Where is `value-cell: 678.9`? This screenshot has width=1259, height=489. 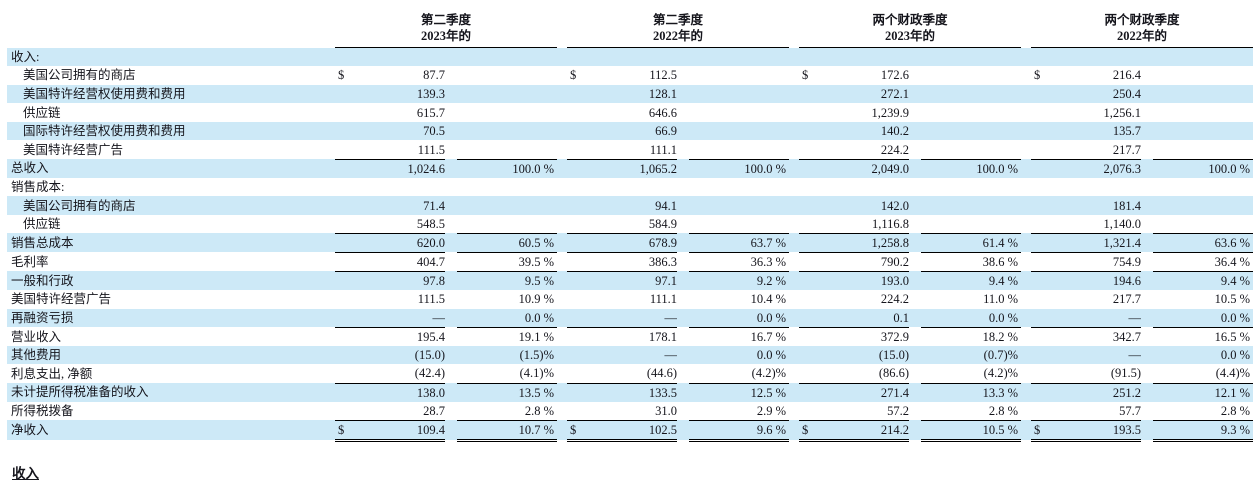 value-cell: 678.9 is located at coordinates (634, 243).